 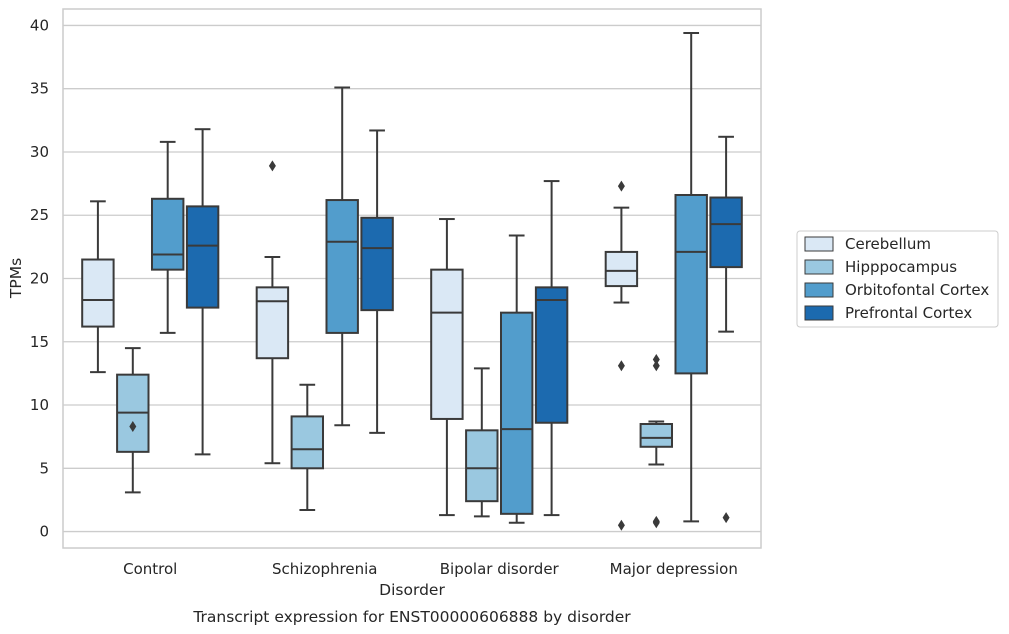 What do you see at coordinates (44, 532) in the screenshot?
I see `y-tick-label: 0` at bounding box center [44, 532].